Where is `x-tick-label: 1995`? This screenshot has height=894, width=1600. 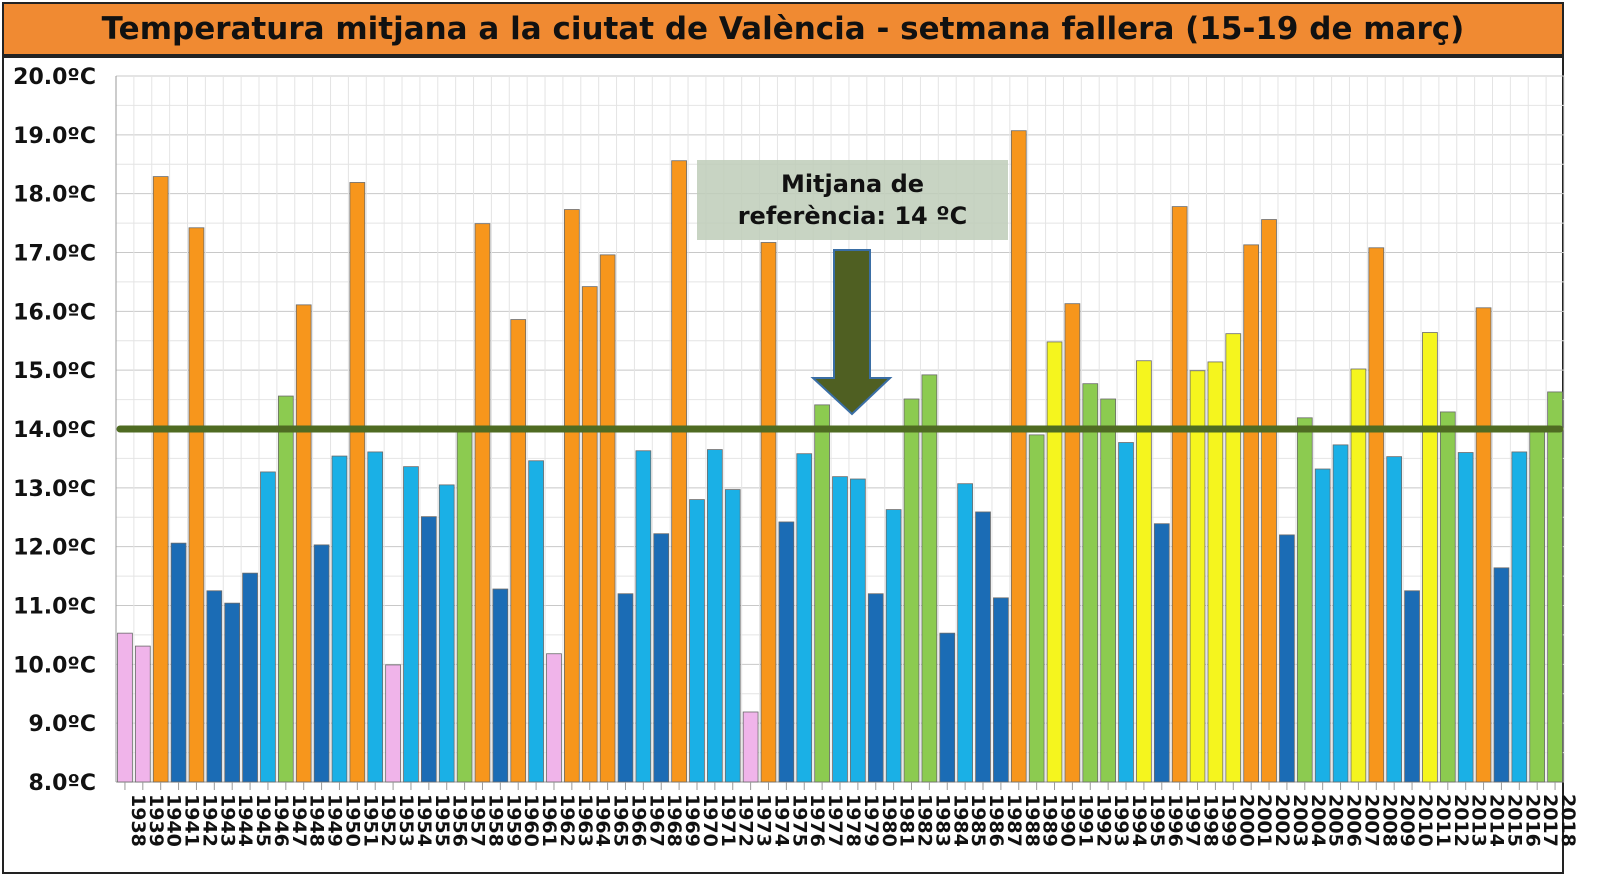 x-tick-label: 1995 is located at coordinates (1157, 820).